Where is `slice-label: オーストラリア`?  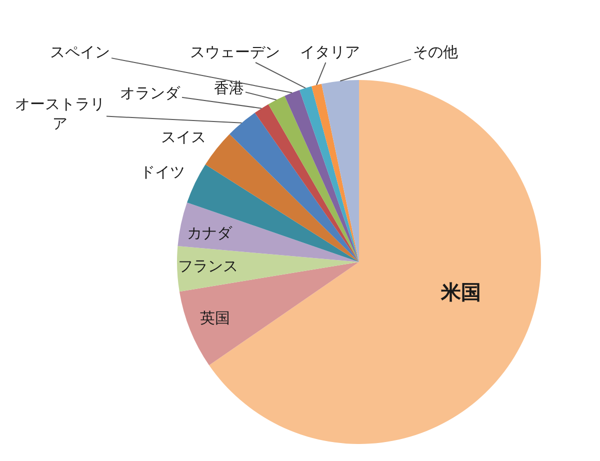
slice-label: オーストラリア is located at coordinates (60, 113).